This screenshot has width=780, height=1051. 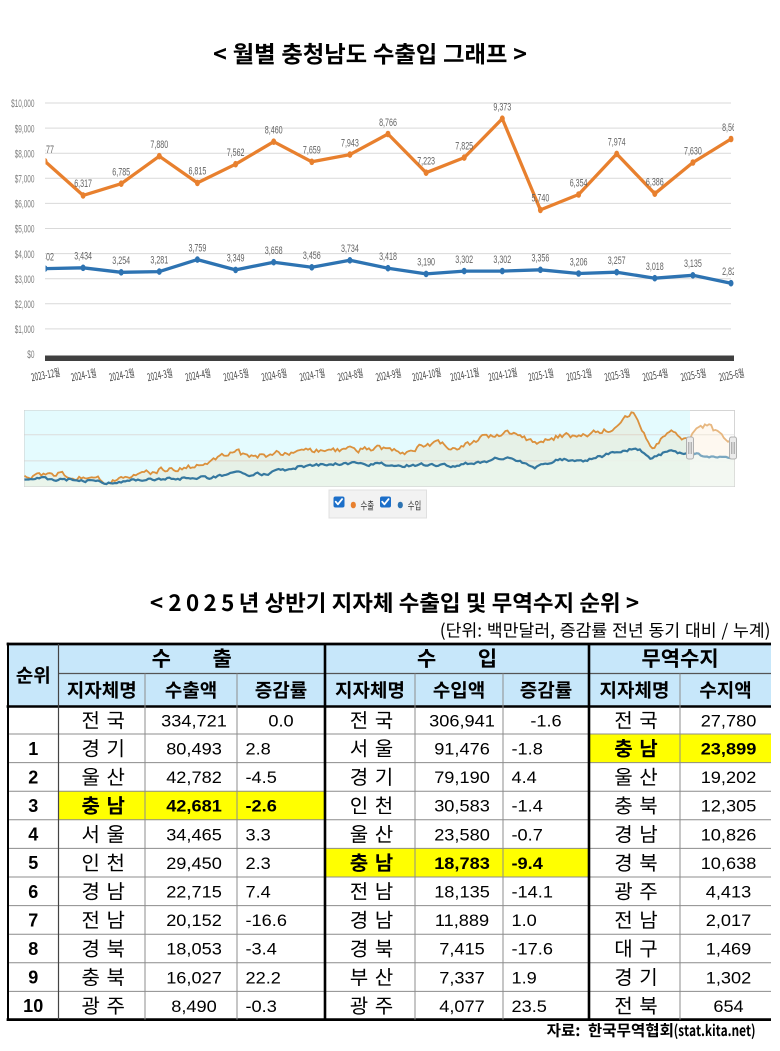 I want to click on svg-text: $8,000, so click(x=25, y=154).